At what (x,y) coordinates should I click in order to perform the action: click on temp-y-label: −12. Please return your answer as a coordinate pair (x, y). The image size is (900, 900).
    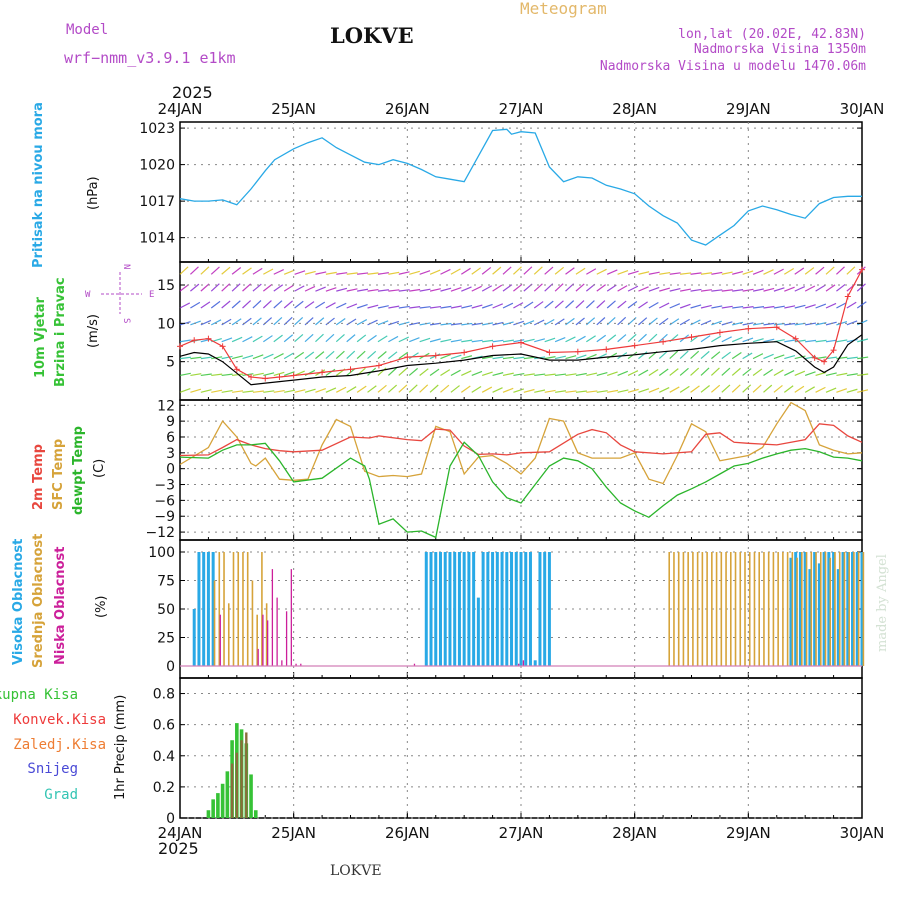
    Looking at the image, I should click on (160, 533).